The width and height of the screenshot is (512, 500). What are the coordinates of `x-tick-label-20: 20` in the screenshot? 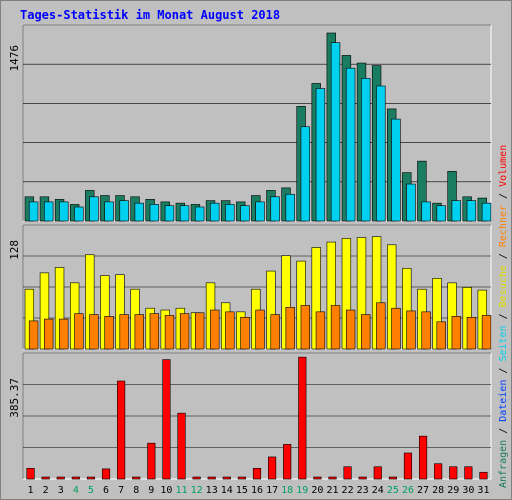 It's located at (317, 490).